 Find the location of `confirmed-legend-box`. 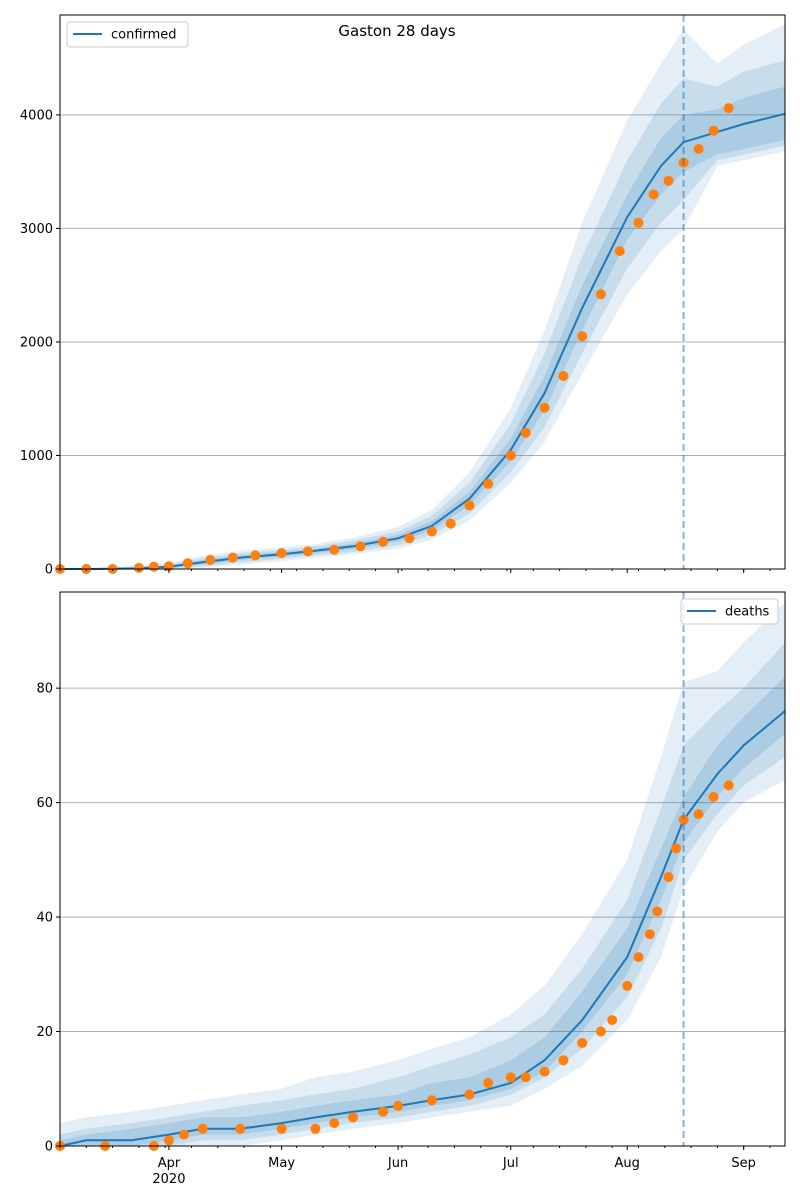

confirmed-legend-box is located at coordinates (127, 34).